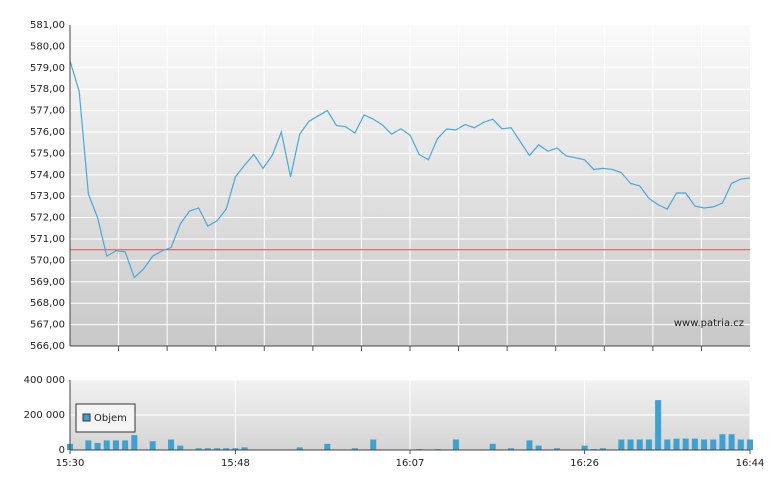 The height and width of the screenshot is (490, 780). Describe the element at coordinates (47, 325) in the screenshot. I see `y-tick-label: 567,00` at that location.